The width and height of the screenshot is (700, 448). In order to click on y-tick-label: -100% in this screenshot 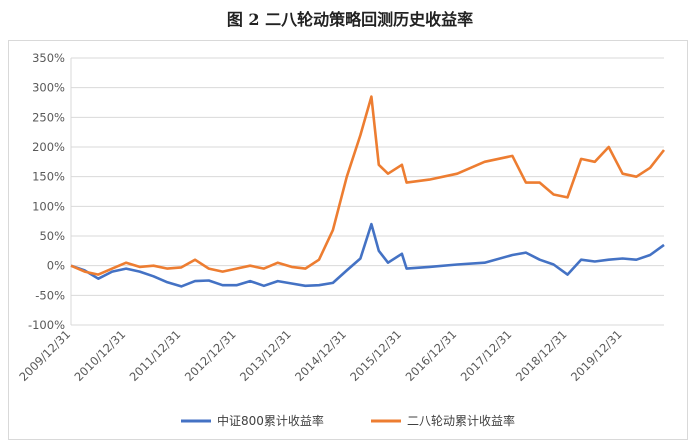, I will do `click(46, 325)`.